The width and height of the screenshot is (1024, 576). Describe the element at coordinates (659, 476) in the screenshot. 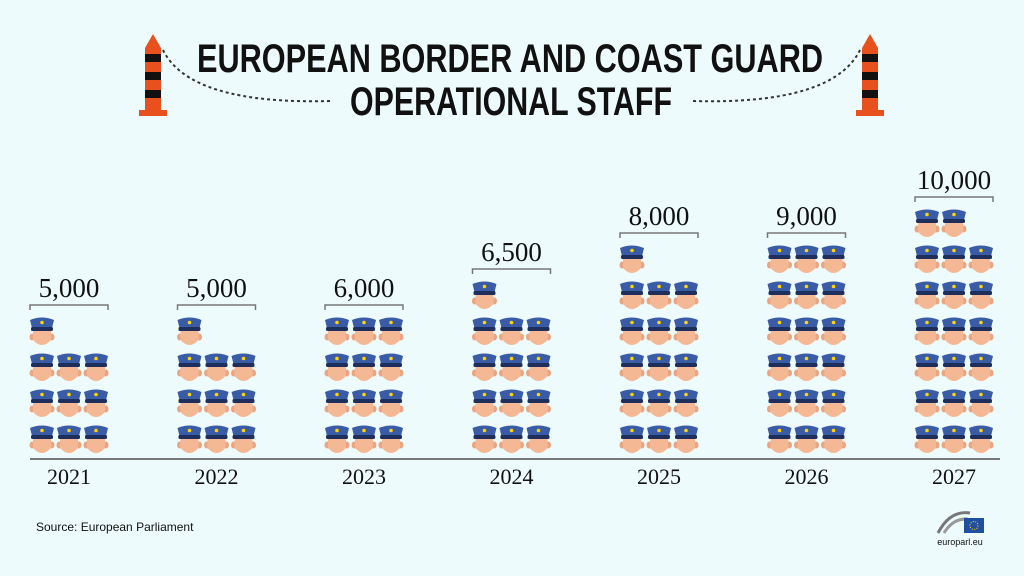

I see `x-tick-label: 2025` at that location.